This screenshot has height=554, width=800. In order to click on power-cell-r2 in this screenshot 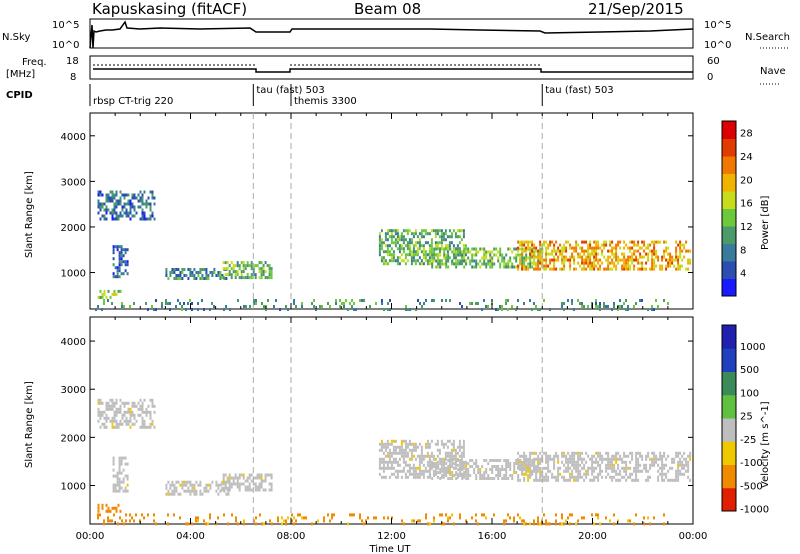, I will do `click(104, 294)`.